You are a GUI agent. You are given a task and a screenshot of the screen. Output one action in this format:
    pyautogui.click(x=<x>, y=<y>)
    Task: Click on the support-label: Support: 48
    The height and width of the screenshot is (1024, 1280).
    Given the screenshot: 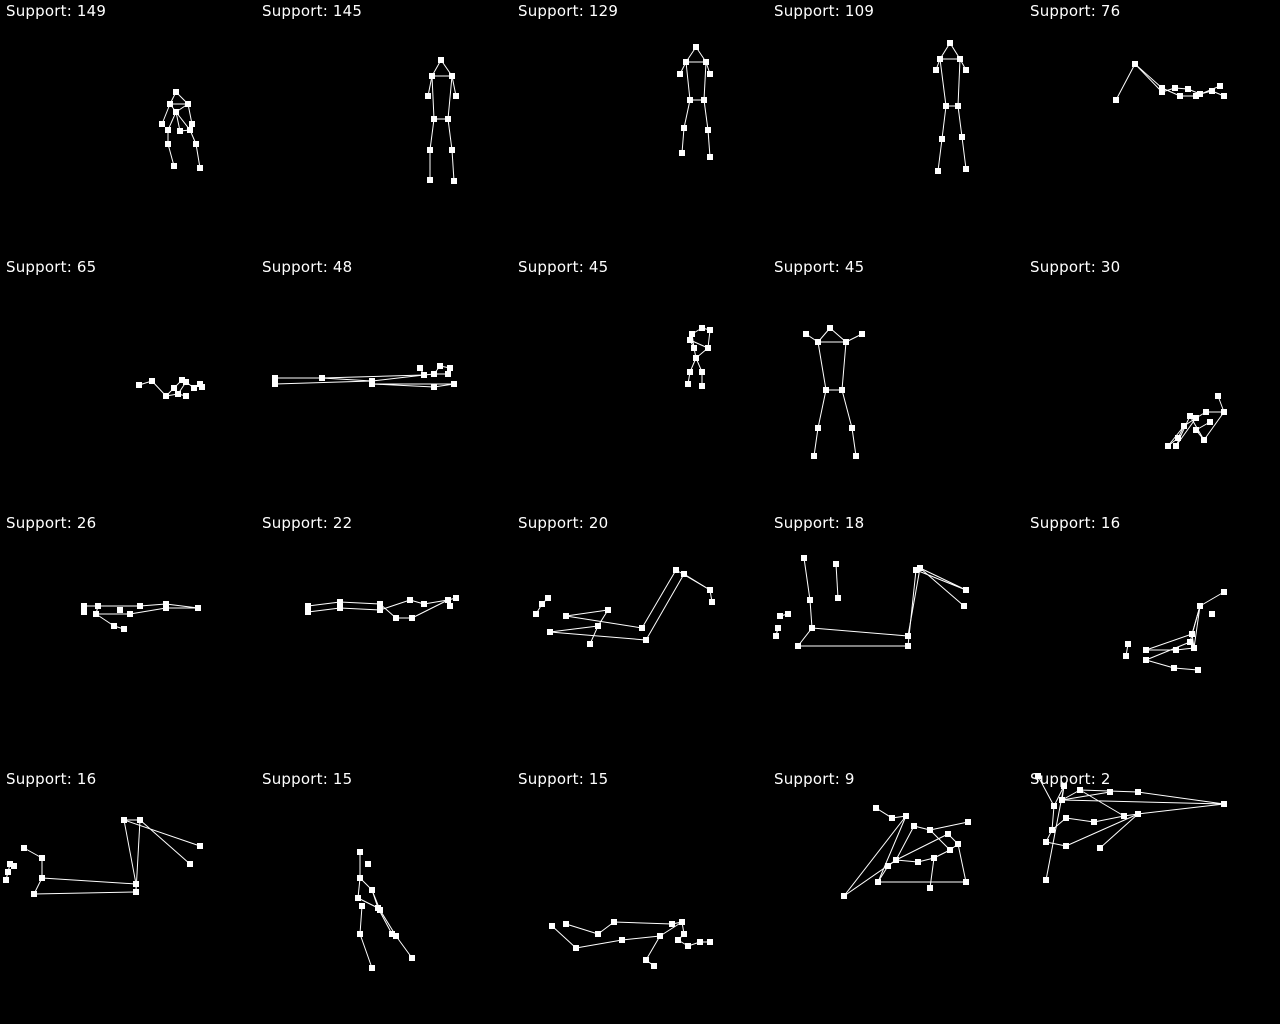 What is the action you would take?
    pyautogui.click(x=307, y=267)
    